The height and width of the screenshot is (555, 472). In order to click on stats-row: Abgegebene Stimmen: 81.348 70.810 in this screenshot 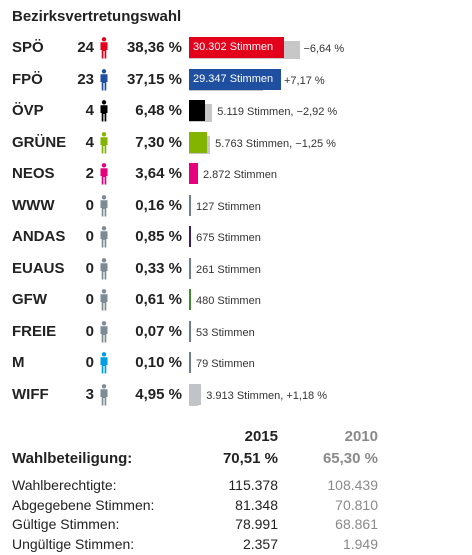, I will do `click(236, 506)`.